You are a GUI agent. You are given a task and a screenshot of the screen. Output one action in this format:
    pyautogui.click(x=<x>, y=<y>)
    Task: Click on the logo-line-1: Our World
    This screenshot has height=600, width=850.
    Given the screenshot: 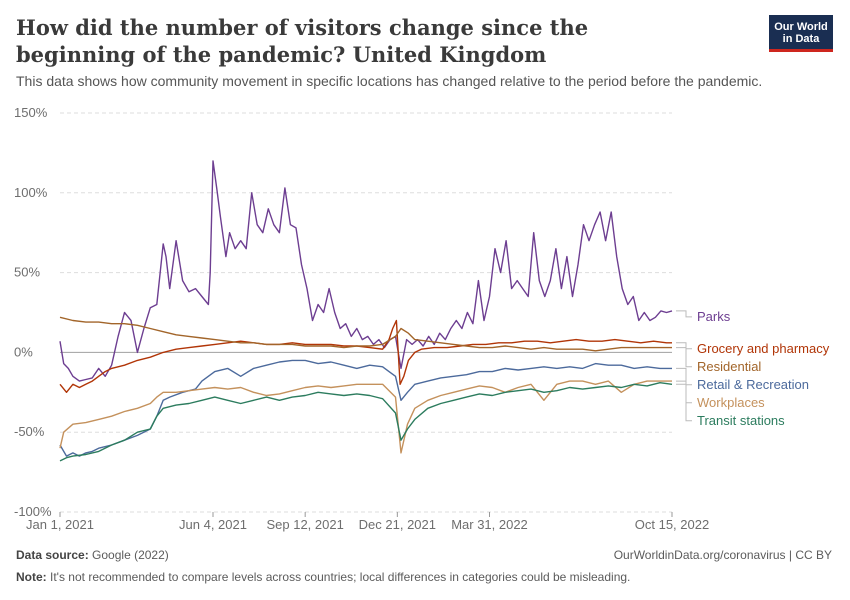 What is the action you would take?
    pyautogui.click(x=801, y=27)
    